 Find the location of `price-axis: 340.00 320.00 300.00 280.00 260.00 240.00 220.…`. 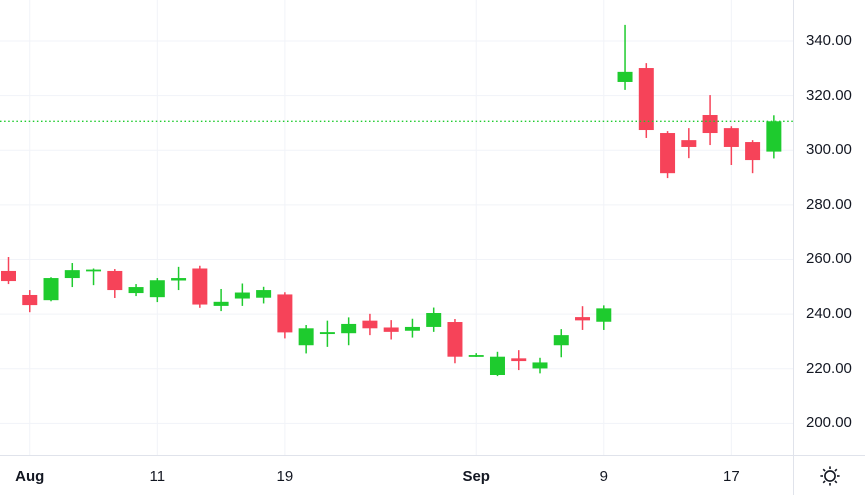

price-axis: 340.00 320.00 300.00 280.00 260.00 240.00 220.… is located at coordinates (829, 227).